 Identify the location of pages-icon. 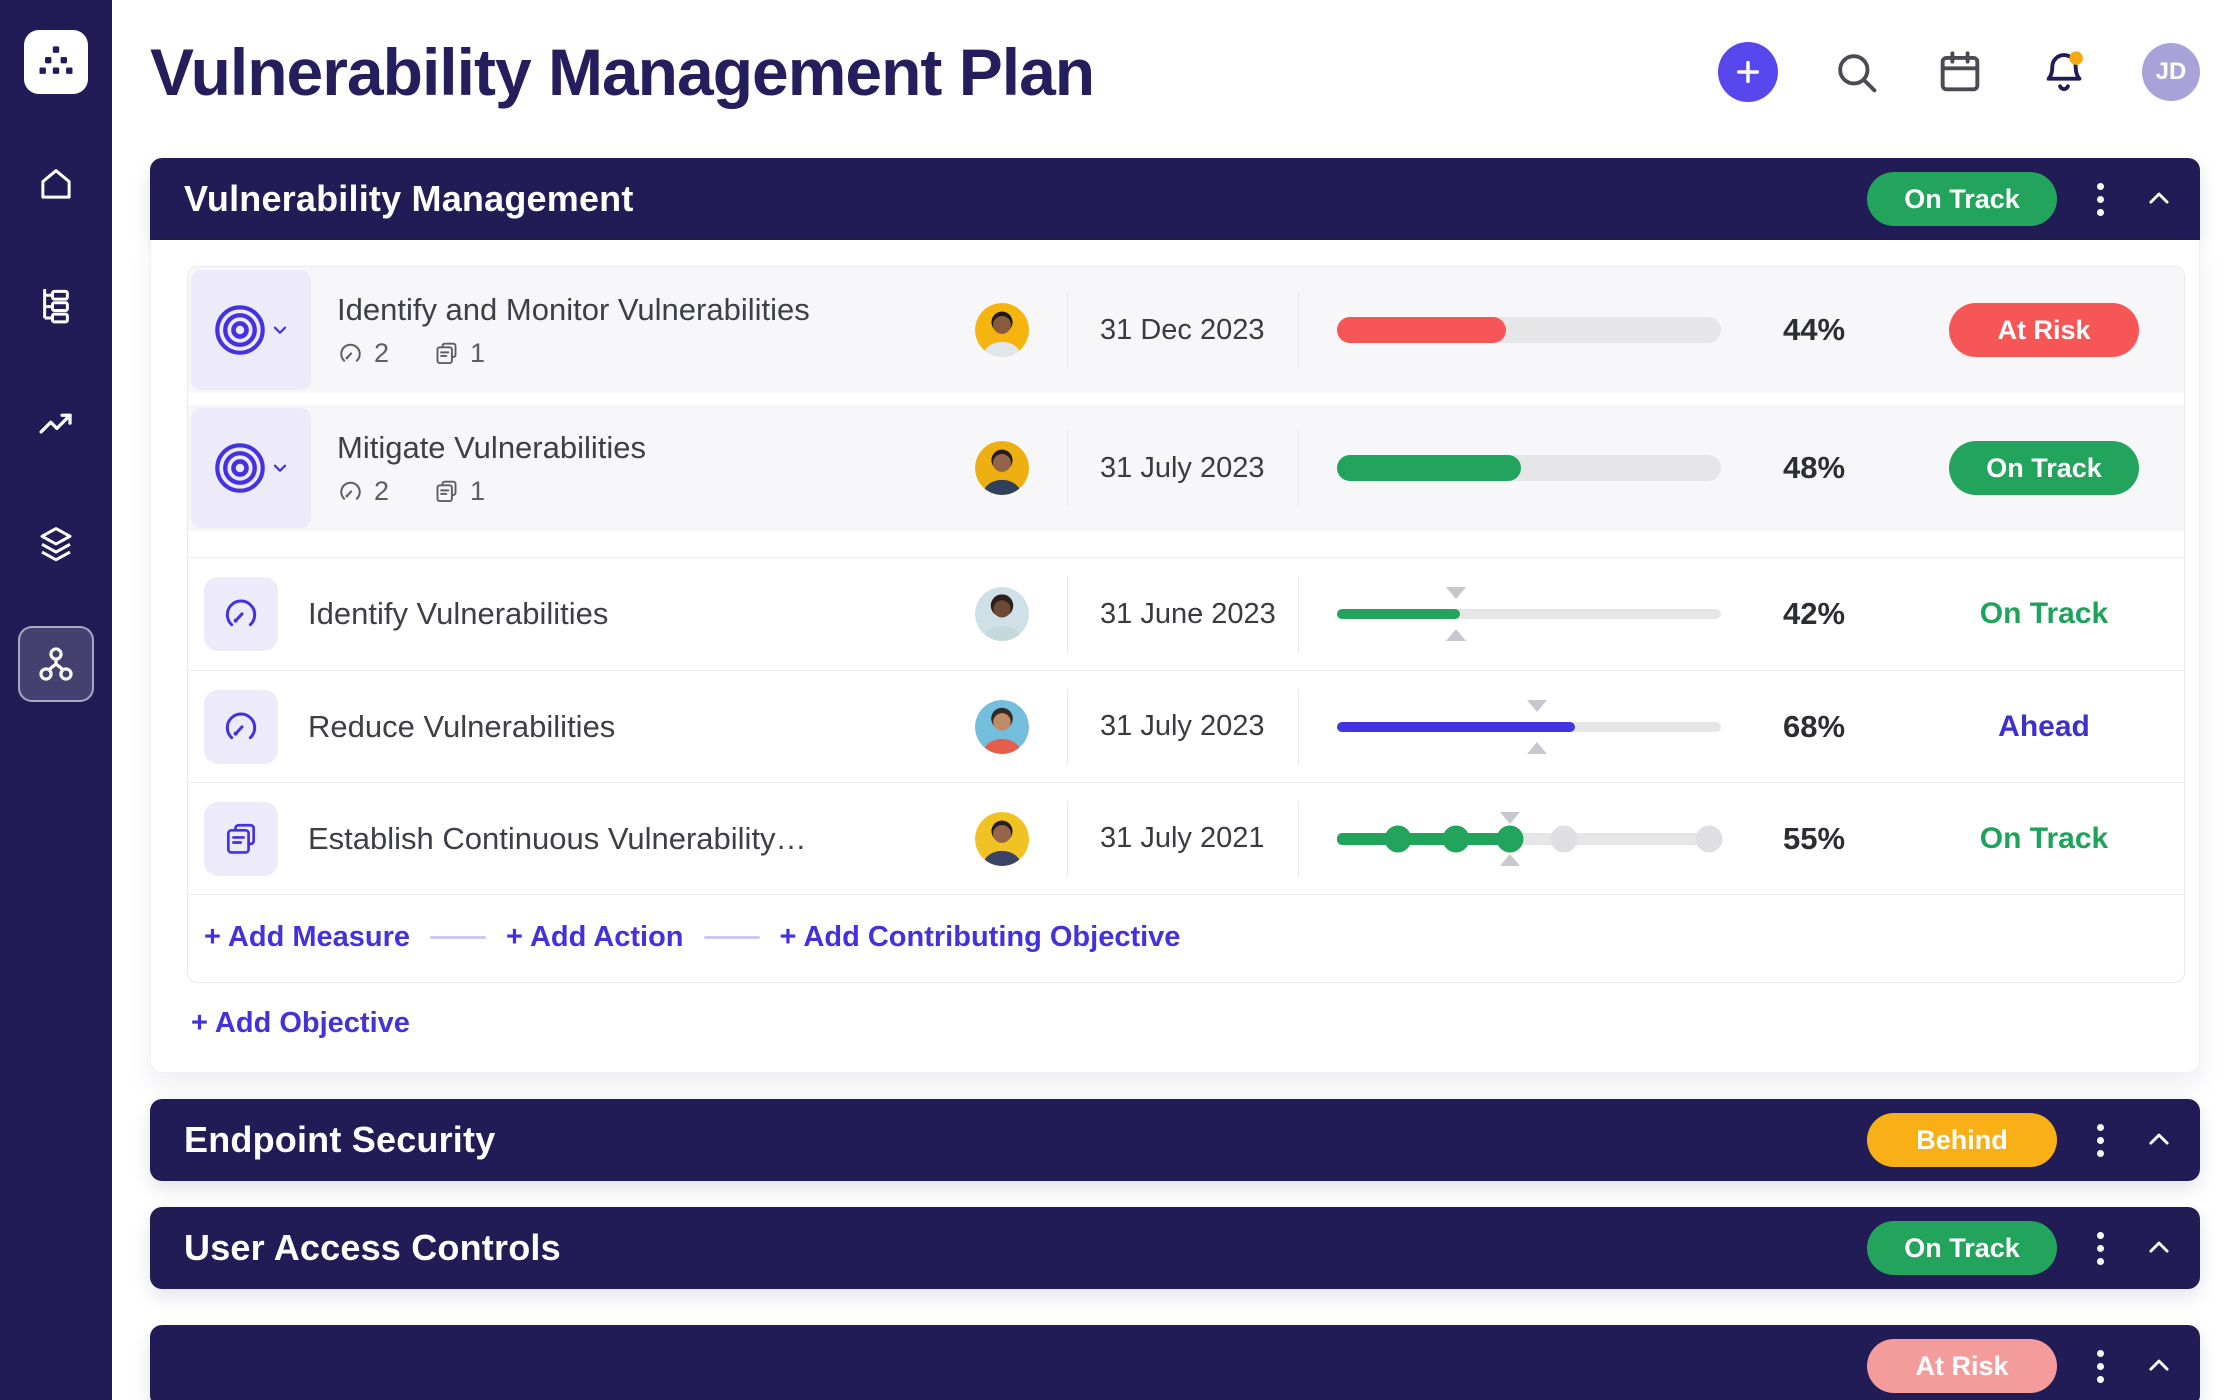
(241, 839).